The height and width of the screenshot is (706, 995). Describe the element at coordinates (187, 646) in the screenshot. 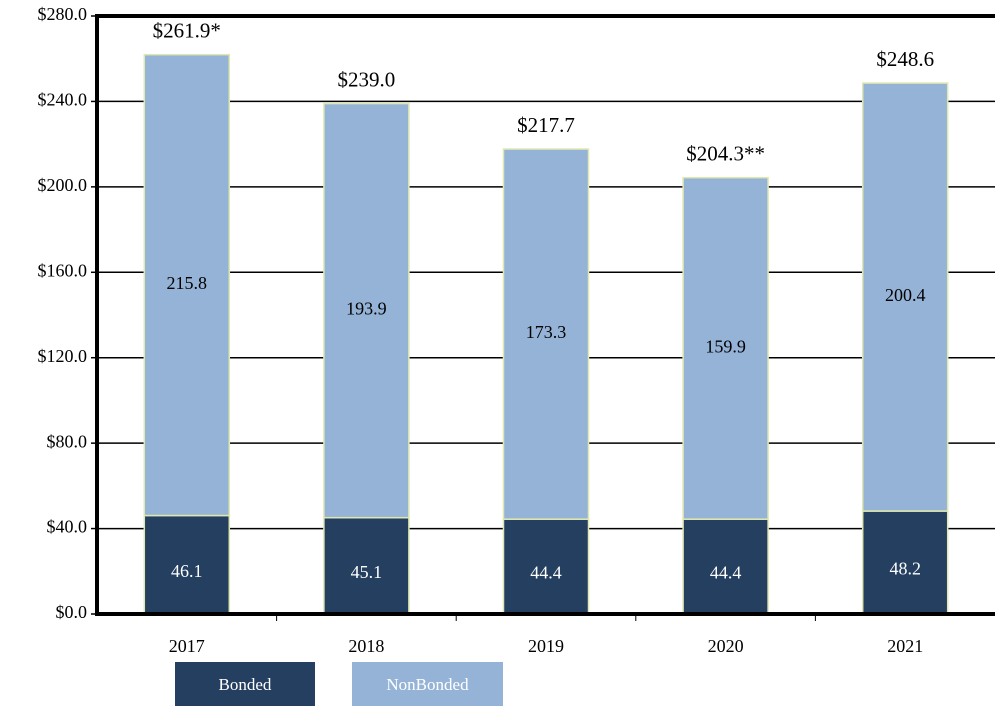

I see `x-tick-label: 2017` at that location.